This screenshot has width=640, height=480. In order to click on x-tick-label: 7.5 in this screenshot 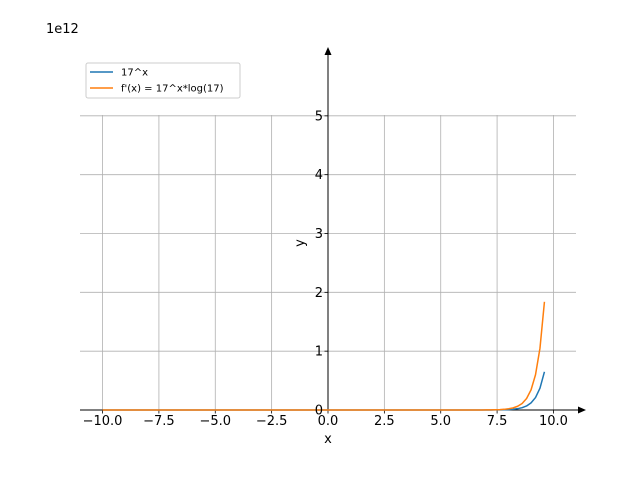, I will do `click(497, 421)`.